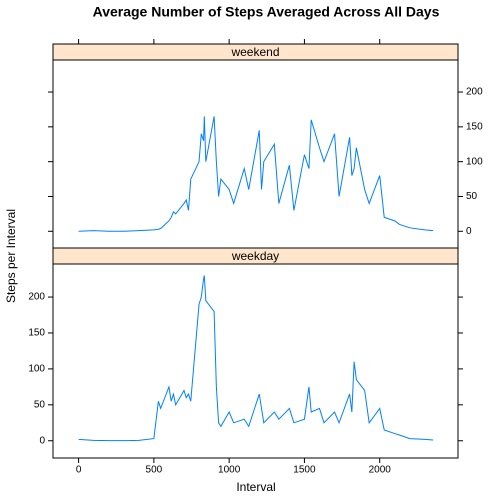 The height and width of the screenshot is (504, 504). I want to click on strip-label: weekend, so click(254, 52).